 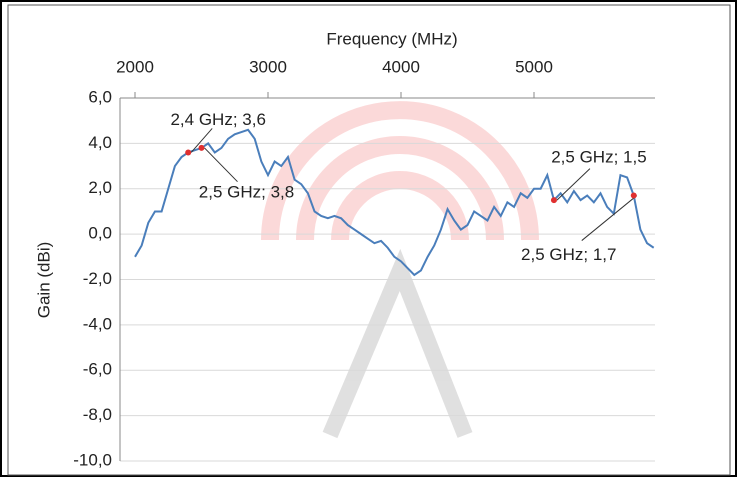 What do you see at coordinates (401, 66) in the screenshot?
I see `x-tick-label: 4000` at bounding box center [401, 66].